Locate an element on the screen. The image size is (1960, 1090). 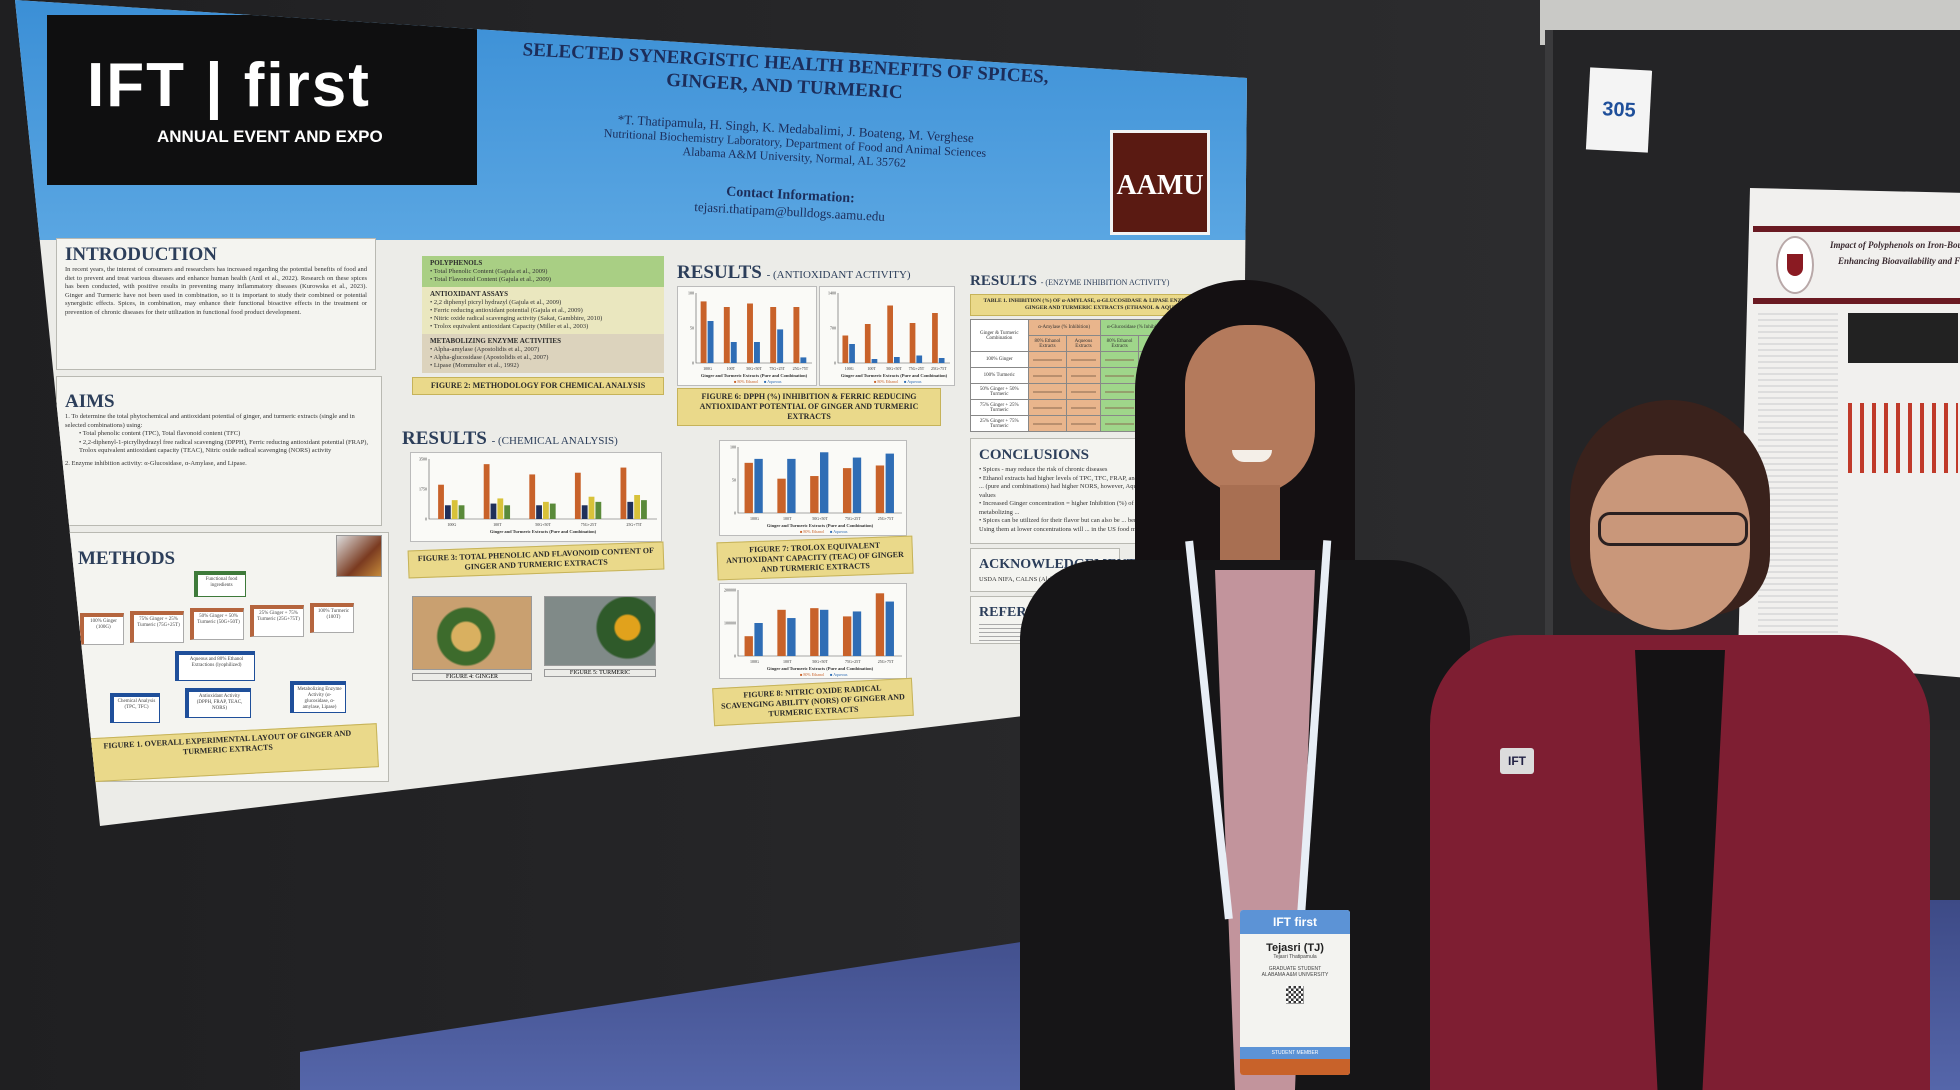
flow-node: 50% Ginger + 50% Turmeric (50G+50T) is located at coordinates (217, 624).